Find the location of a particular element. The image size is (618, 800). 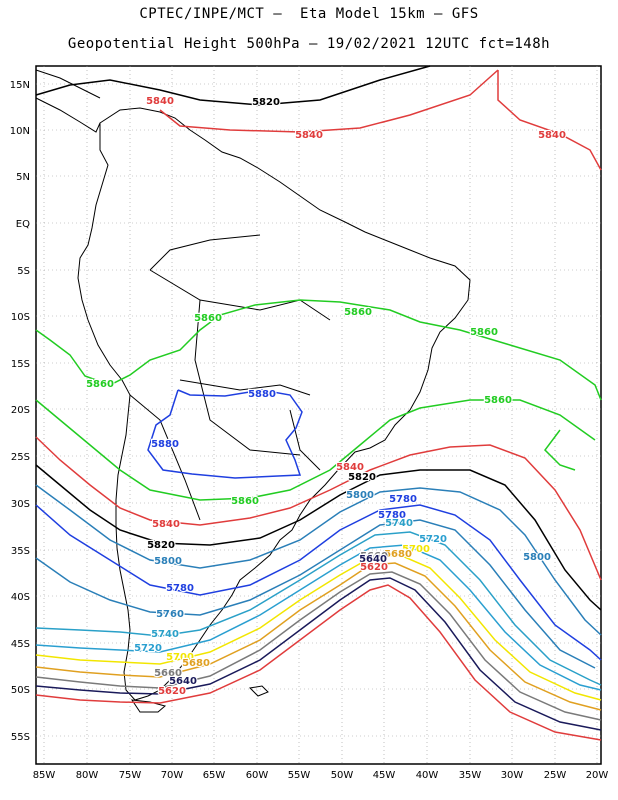

lat-tick-label: 10N is located at coordinates (20, 131).